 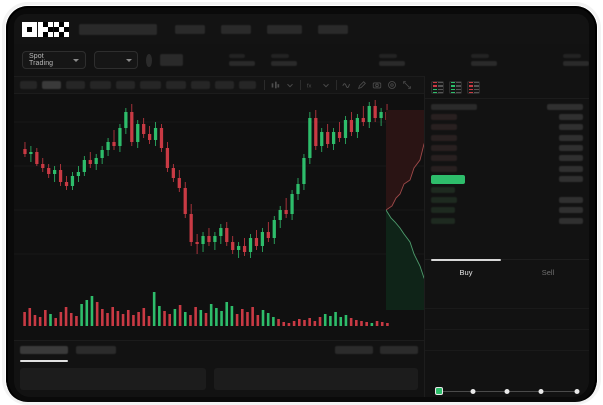 I want to click on trade-side-tabs: Buy Sell, so click(x=507, y=272).